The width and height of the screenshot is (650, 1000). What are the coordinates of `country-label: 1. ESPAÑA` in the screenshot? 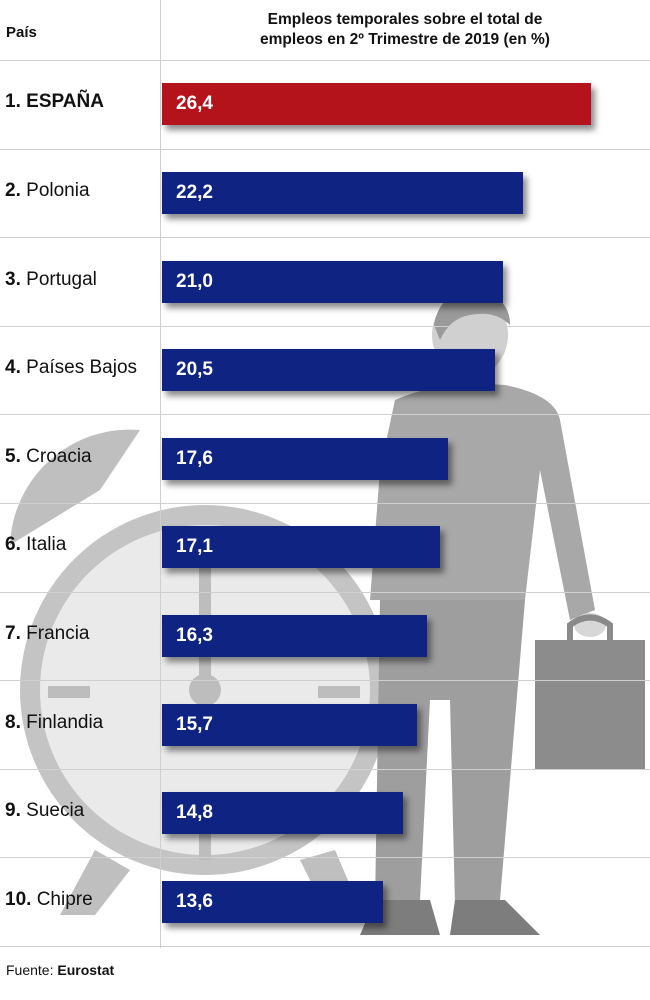 It's located at (54, 102).